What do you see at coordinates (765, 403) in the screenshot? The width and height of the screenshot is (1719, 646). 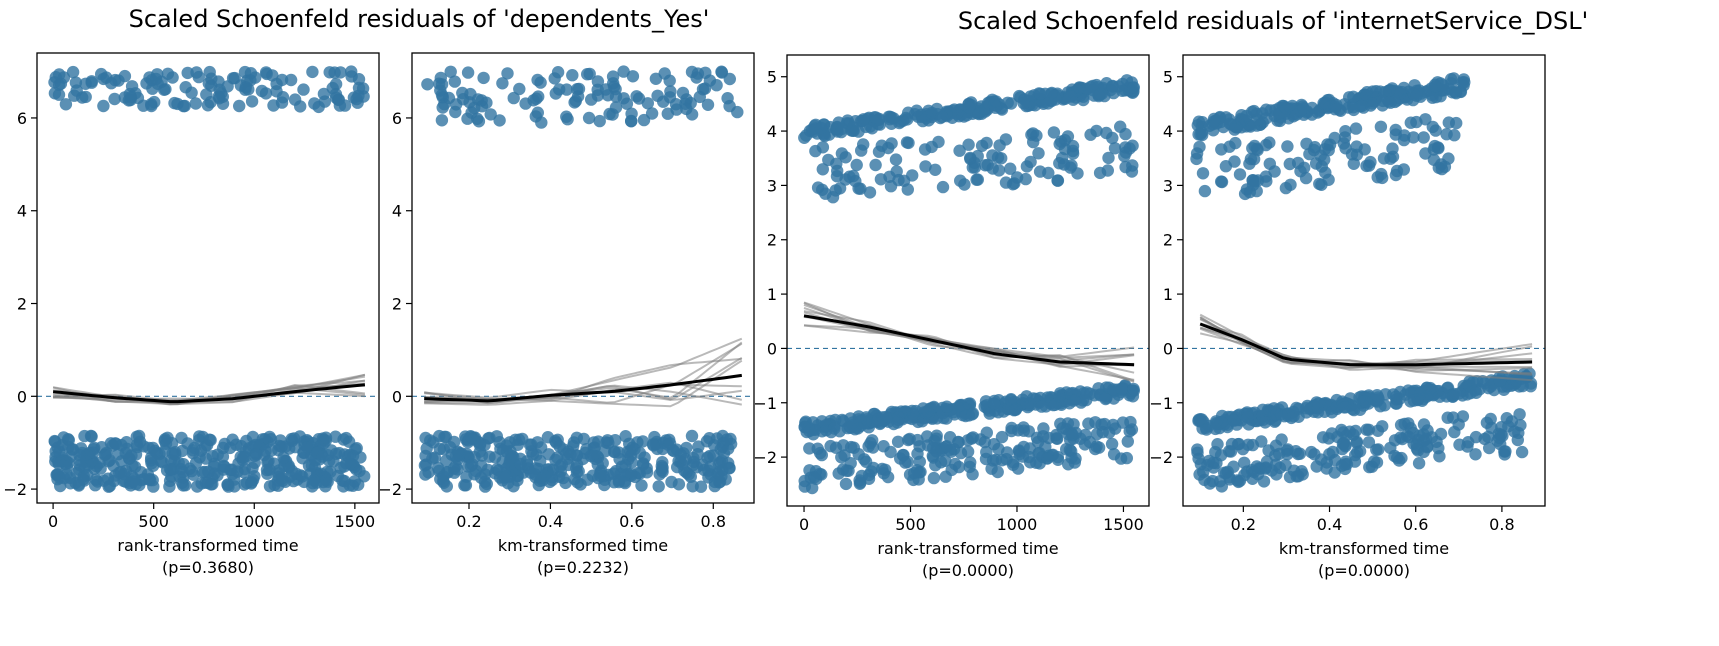 I see `y-tick-label: −1` at bounding box center [765, 403].